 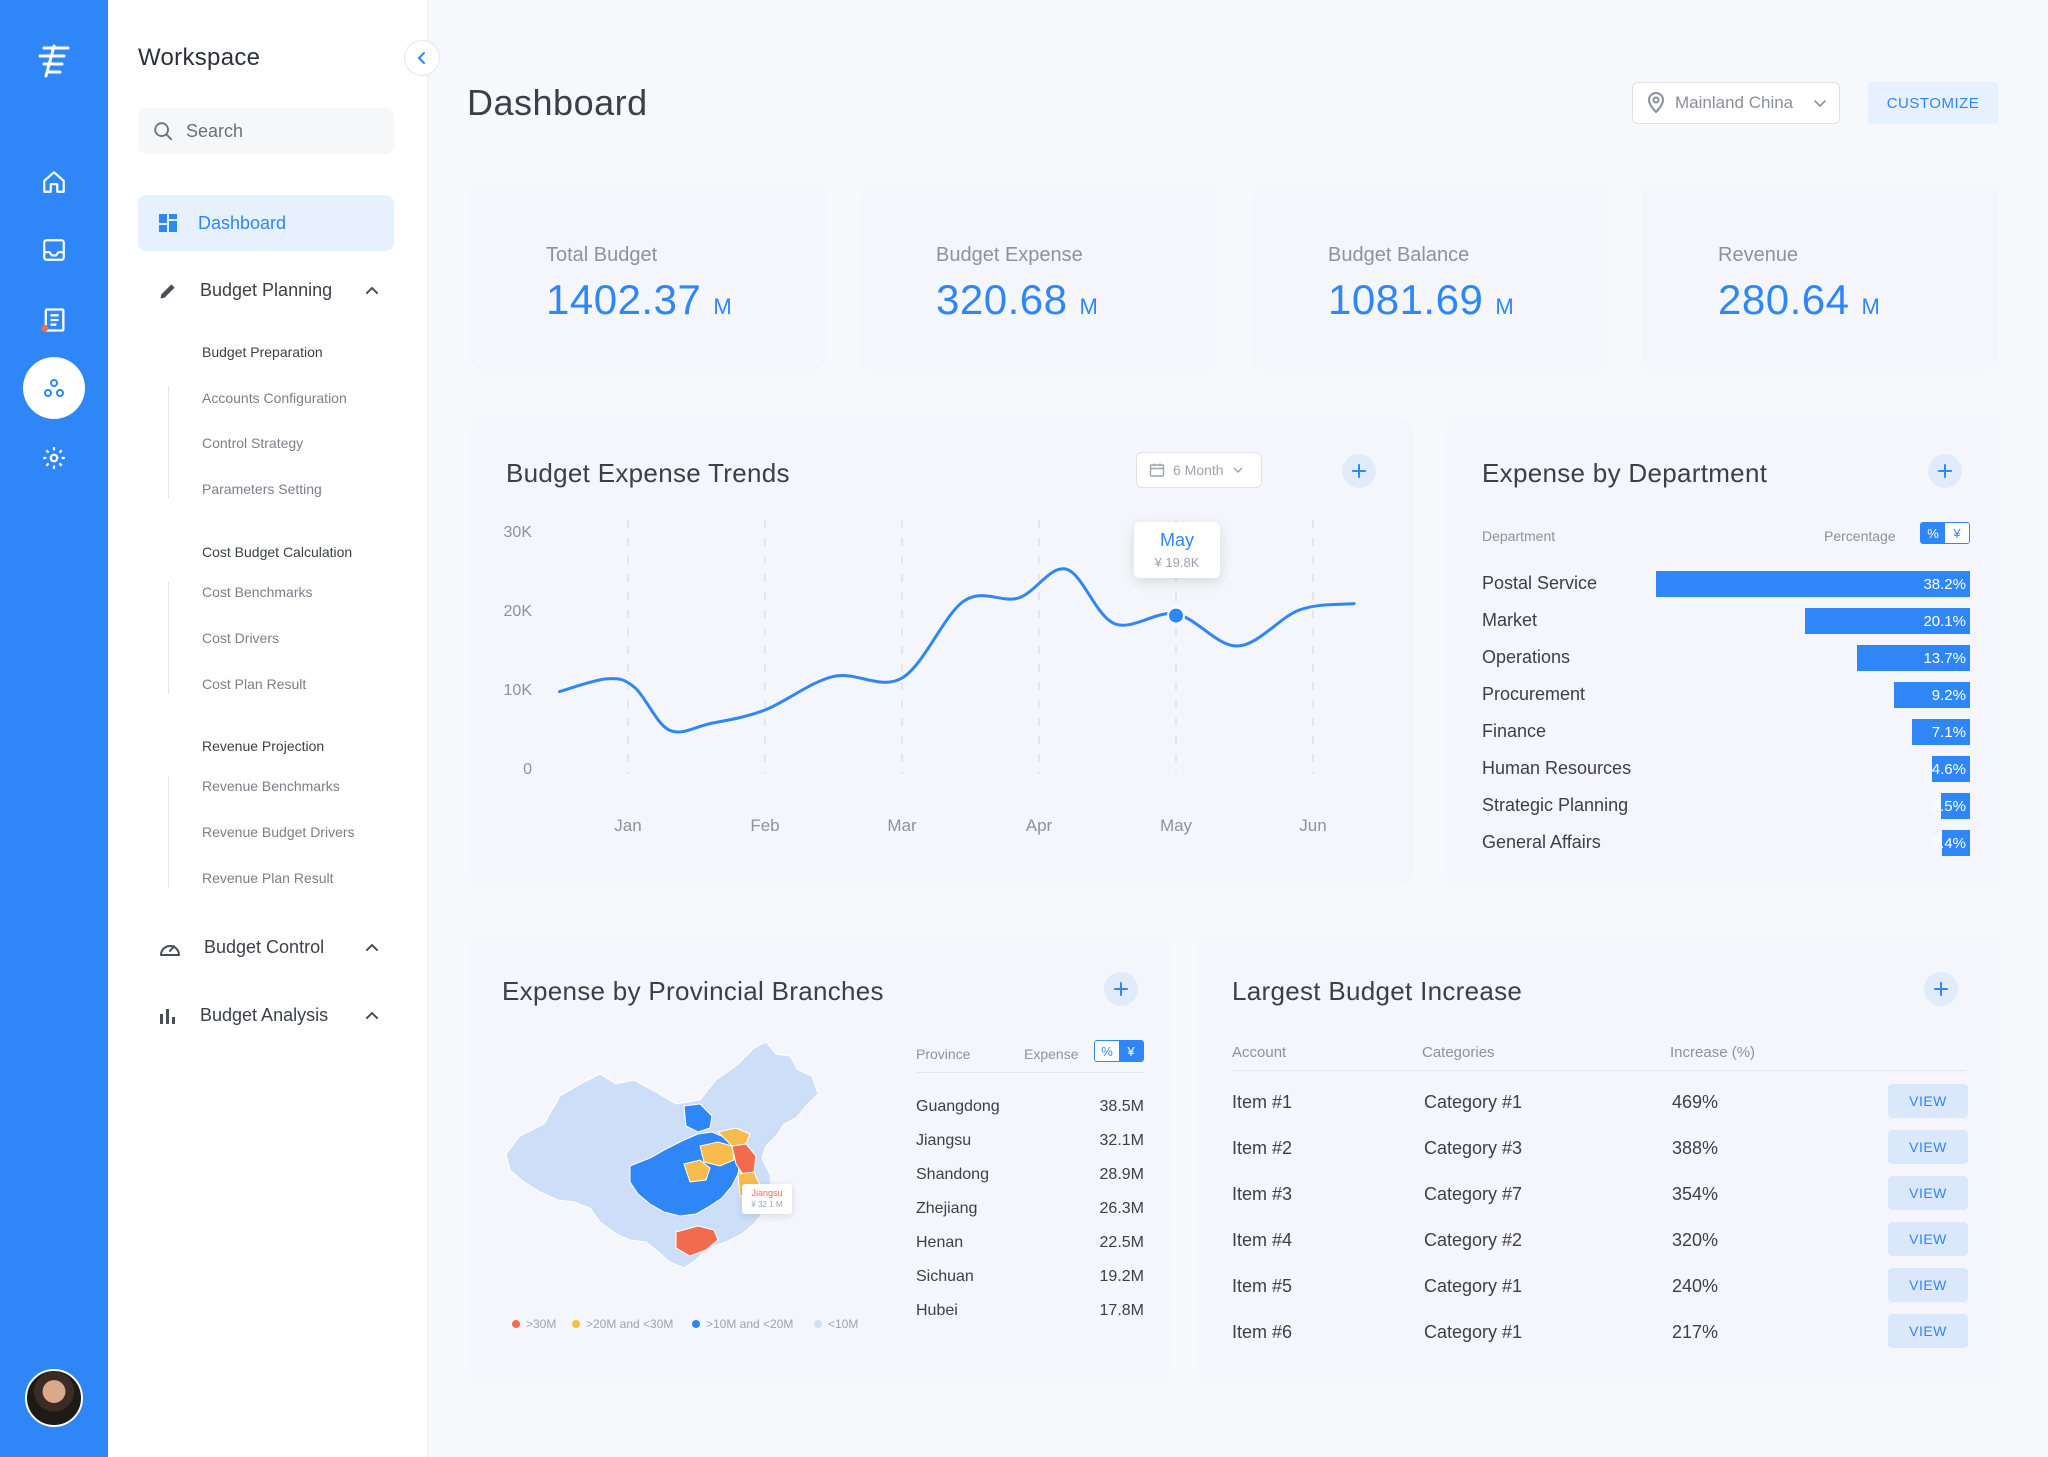 What do you see at coordinates (54, 182) in the screenshot?
I see `home-icon` at bounding box center [54, 182].